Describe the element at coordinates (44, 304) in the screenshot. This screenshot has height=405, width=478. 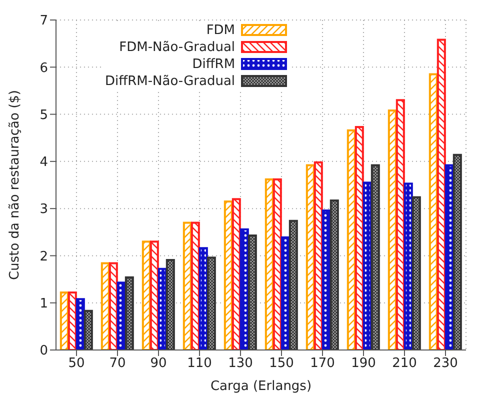
I see `y-tick-label: 1` at that location.